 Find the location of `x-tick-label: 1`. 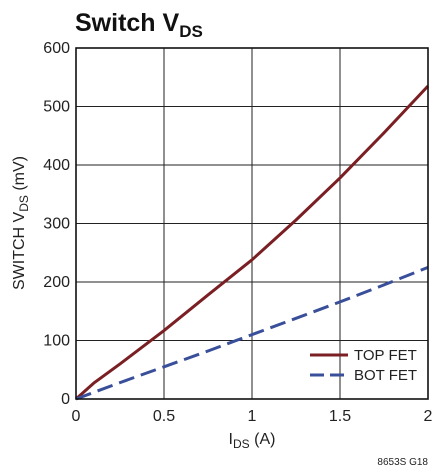

x-tick-label: 1 is located at coordinates (252, 416).